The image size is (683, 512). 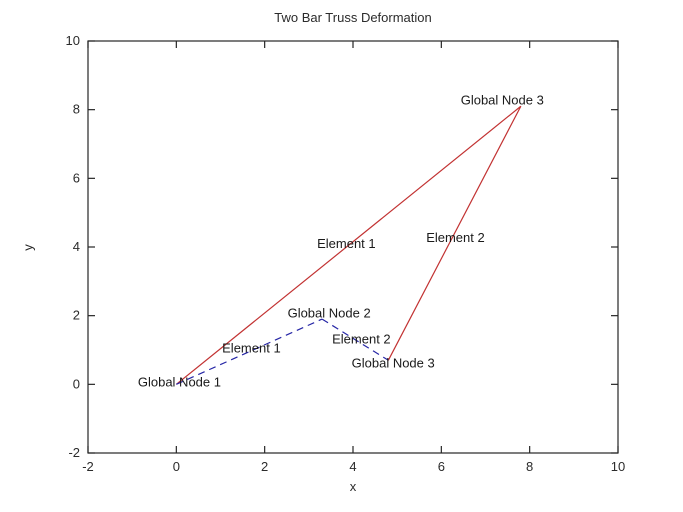 What do you see at coordinates (264, 466) in the screenshot?
I see `x-tick-label: 2` at bounding box center [264, 466].